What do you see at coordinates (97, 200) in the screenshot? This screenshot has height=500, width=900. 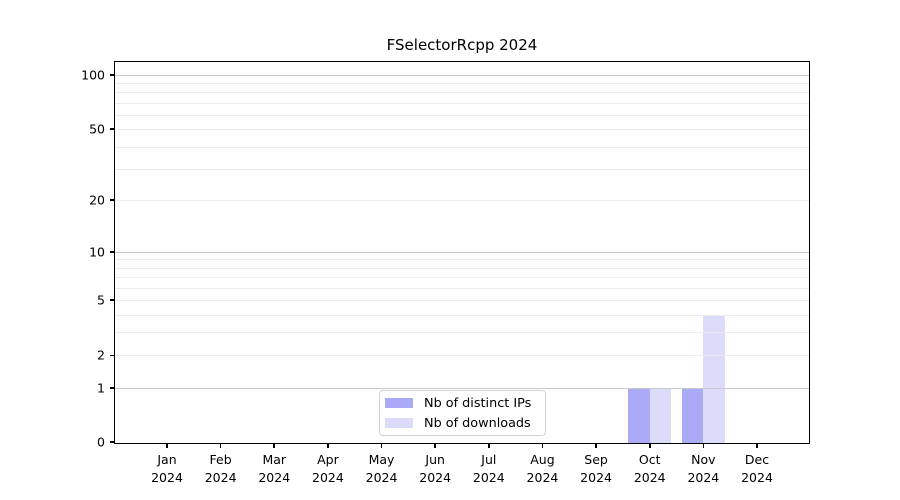 I see `y-axis-tick-label: 20` at bounding box center [97, 200].